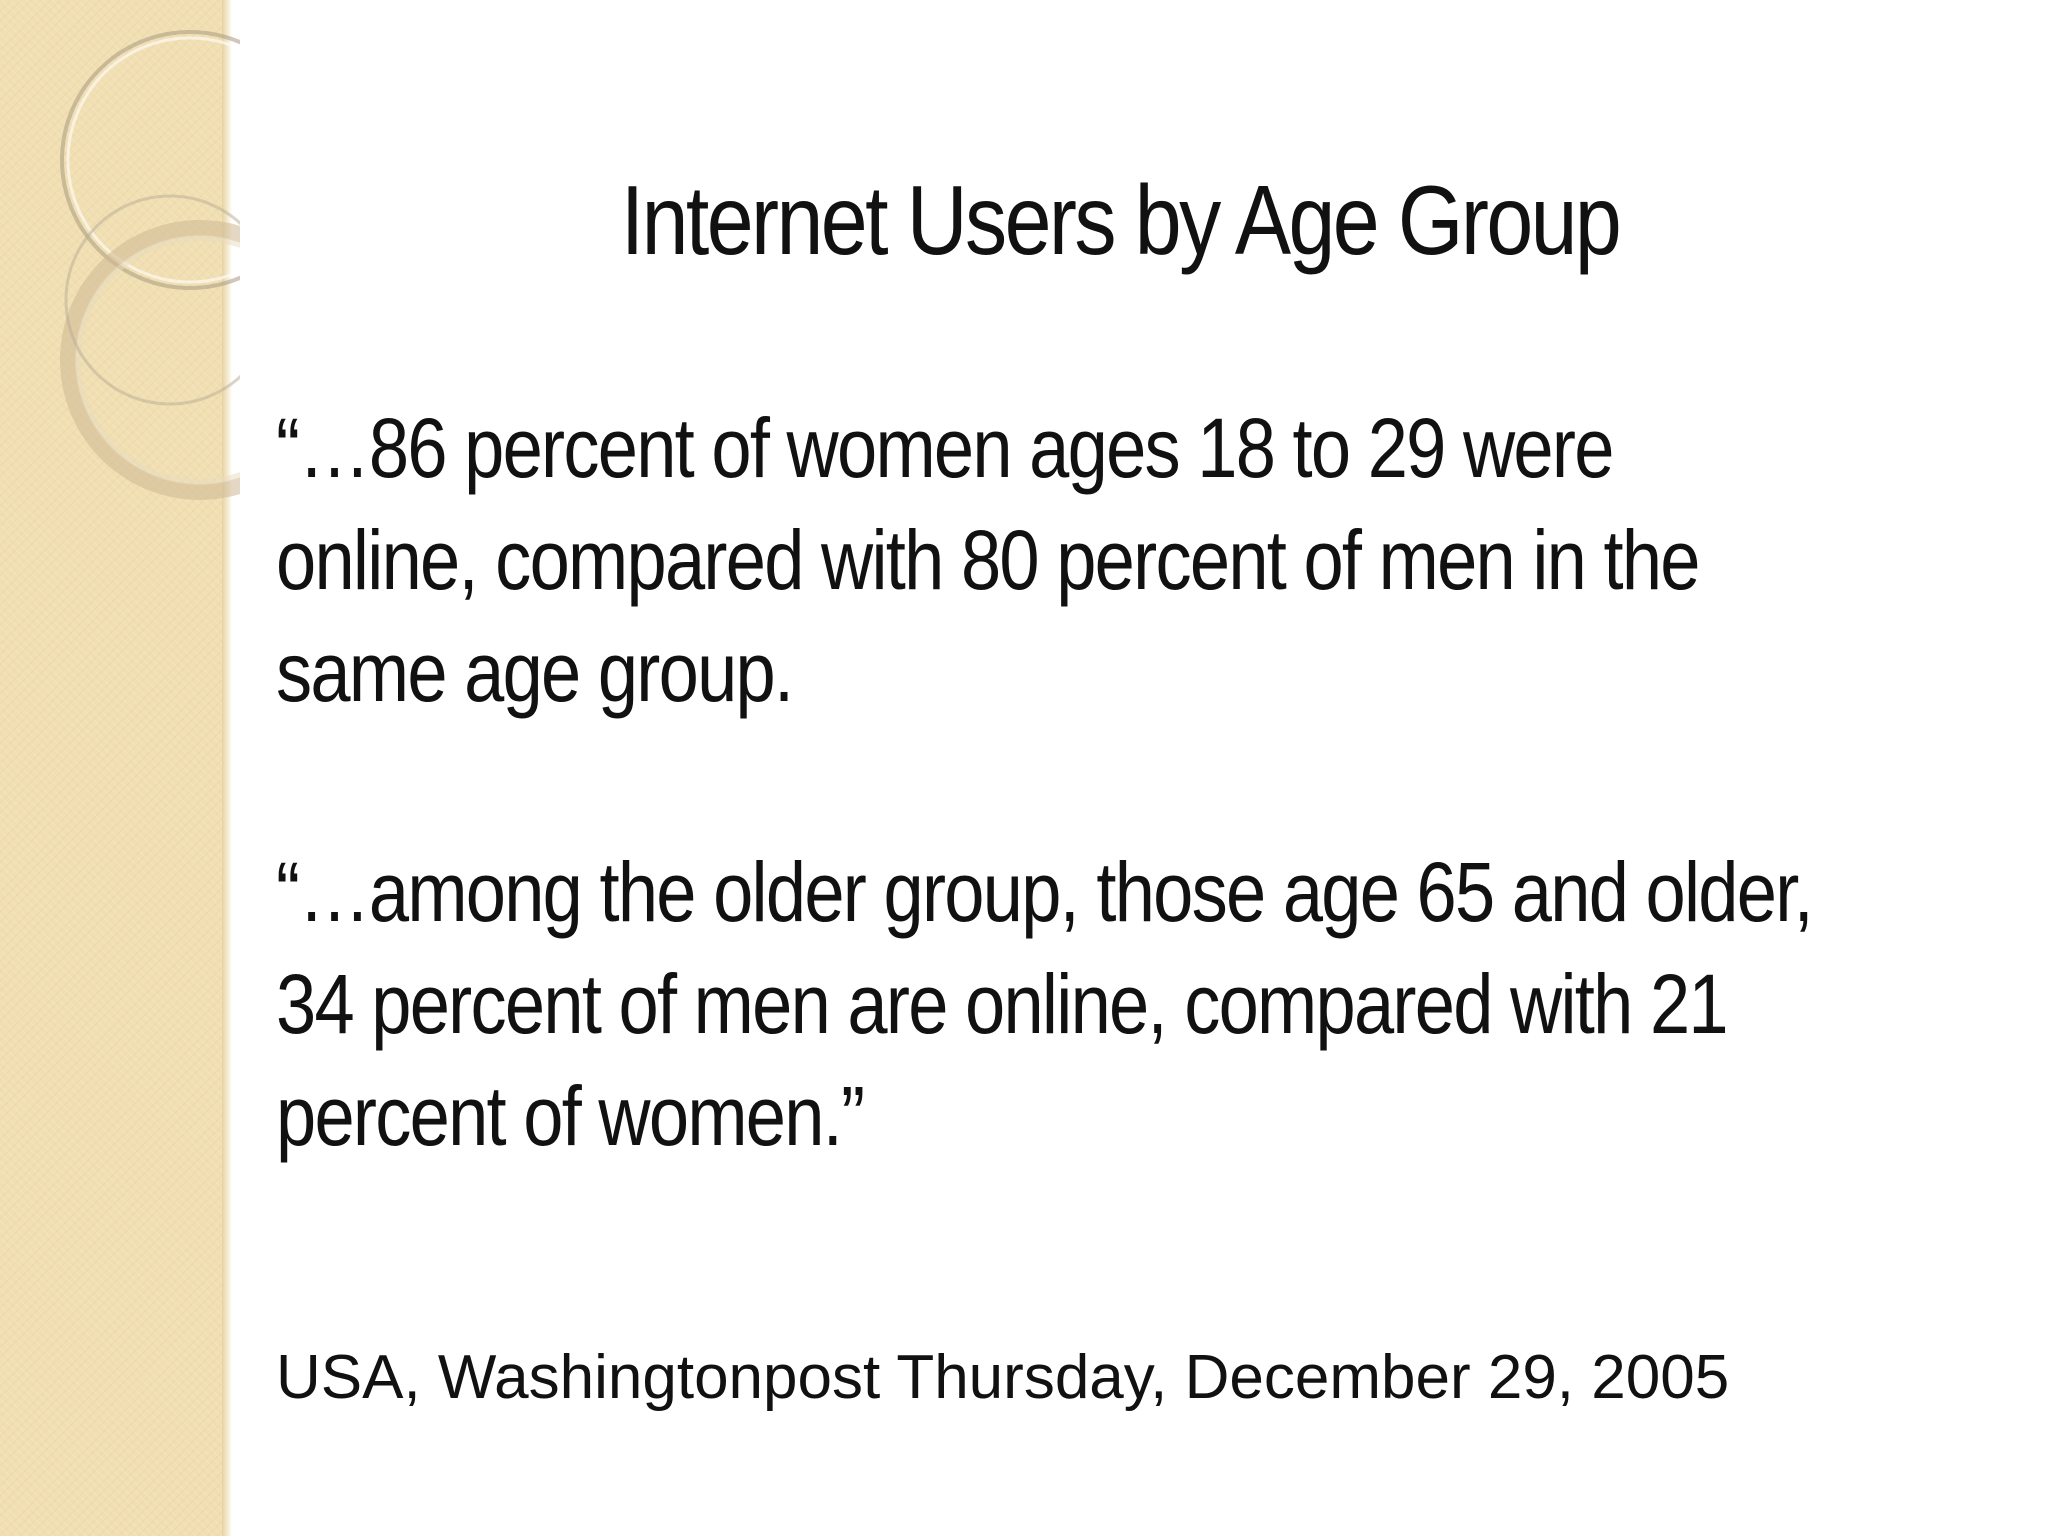 Image resolution: width=2048 pixels, height=1536 pixels. Describe the element at coordinates (570, 1116) in the screenshot. I see `quote-line: percent of women.”` at that location.